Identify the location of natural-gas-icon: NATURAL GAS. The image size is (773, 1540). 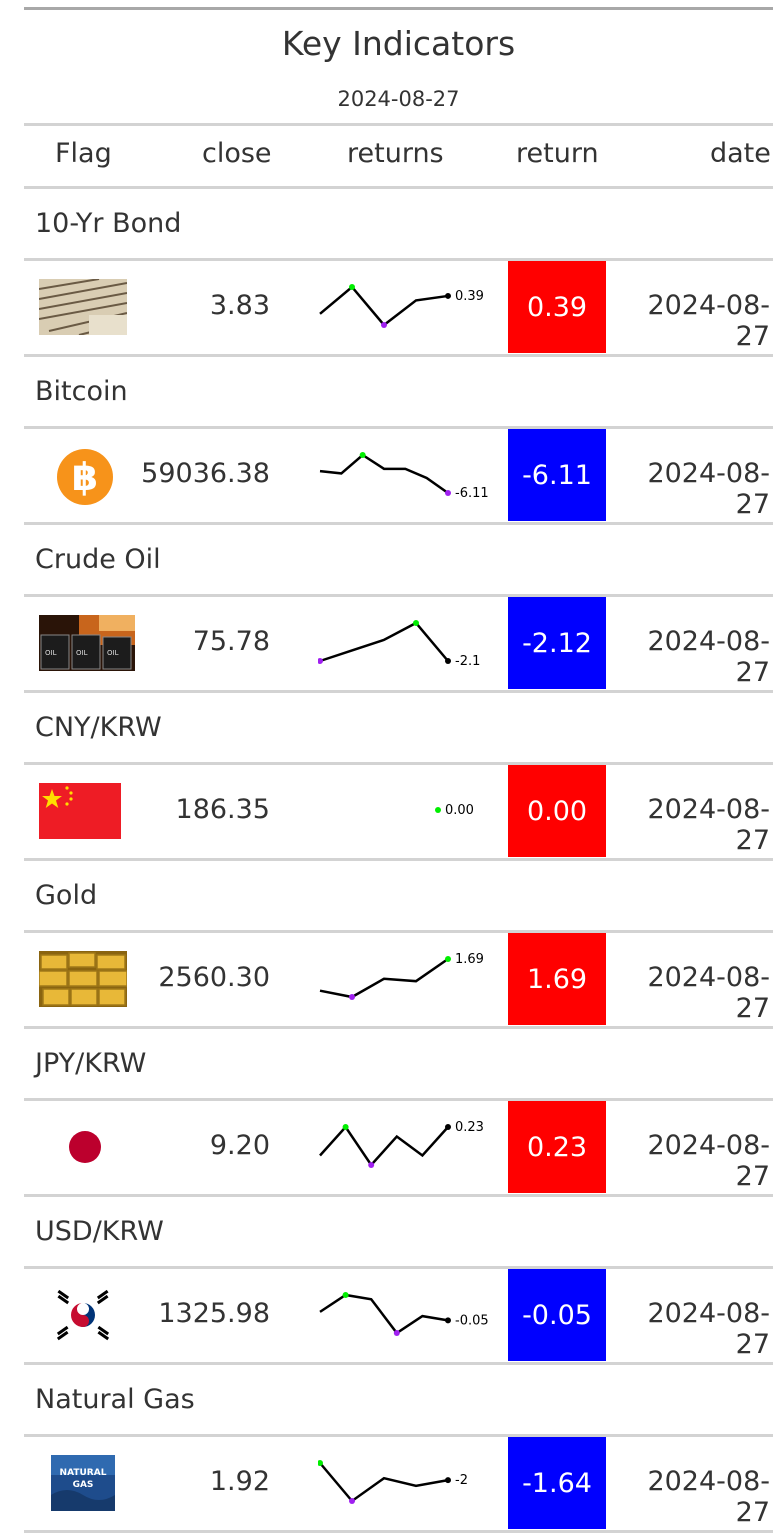
(83, 1485).